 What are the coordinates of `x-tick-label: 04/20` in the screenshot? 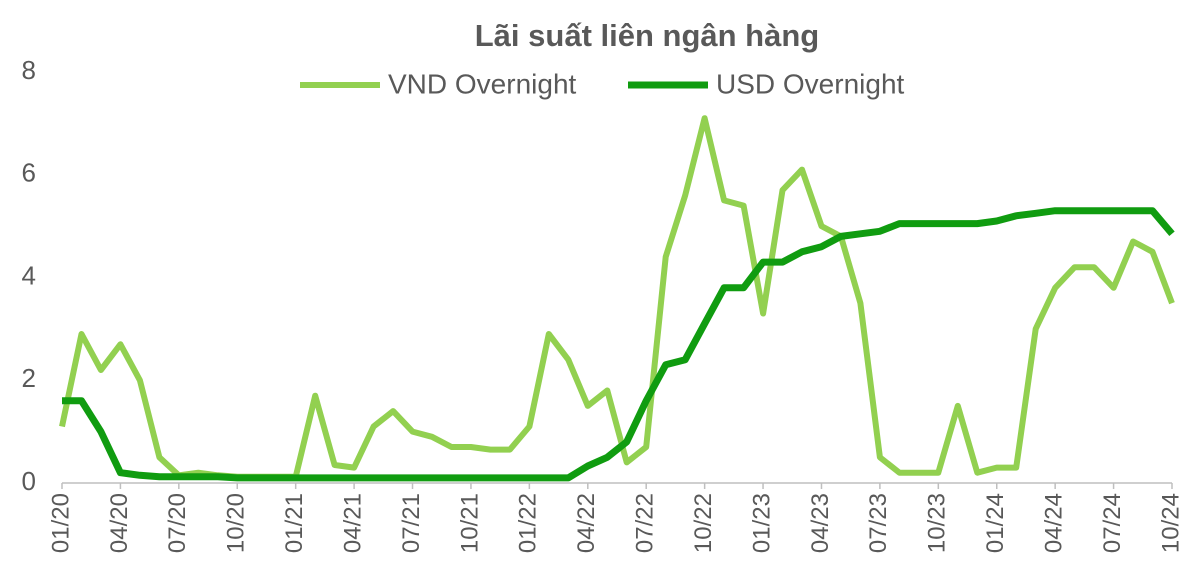 It's located at (119, 523).